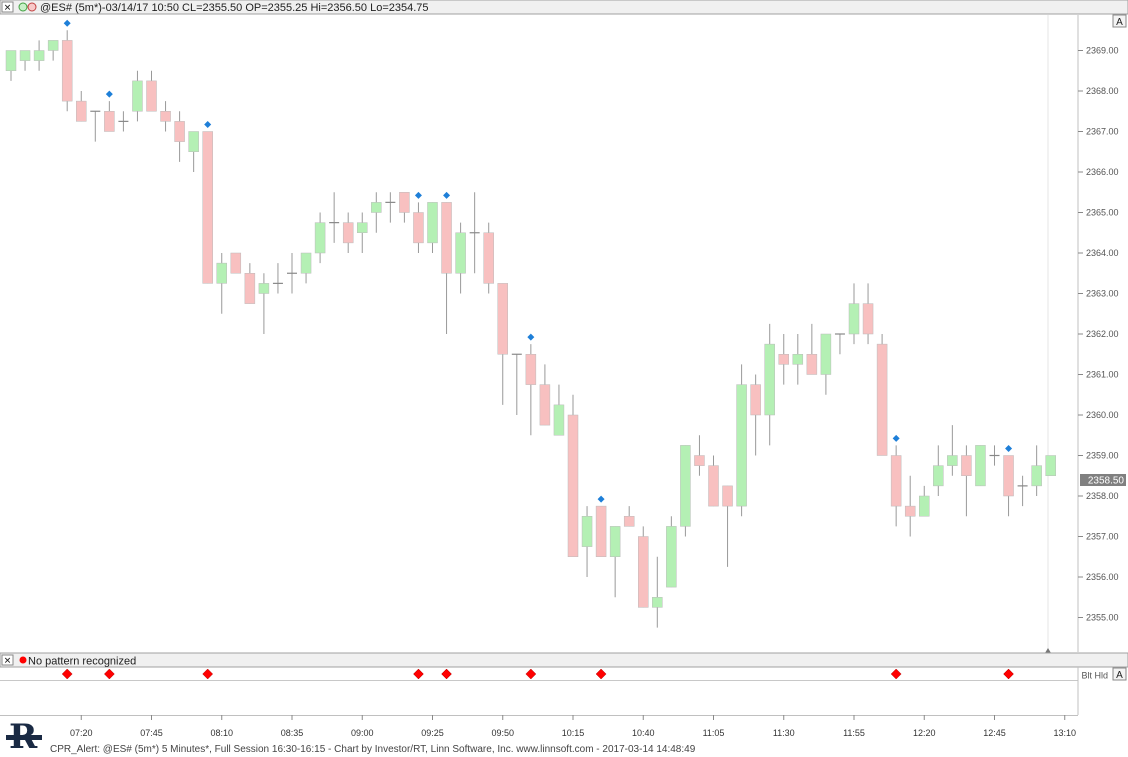 The height and width of the screenshot is (757, 1128). What do you see at coordinates (784, 733) in the screenshot?
I see `x-tick-label: 11:30` at bounding box center [784, 733].